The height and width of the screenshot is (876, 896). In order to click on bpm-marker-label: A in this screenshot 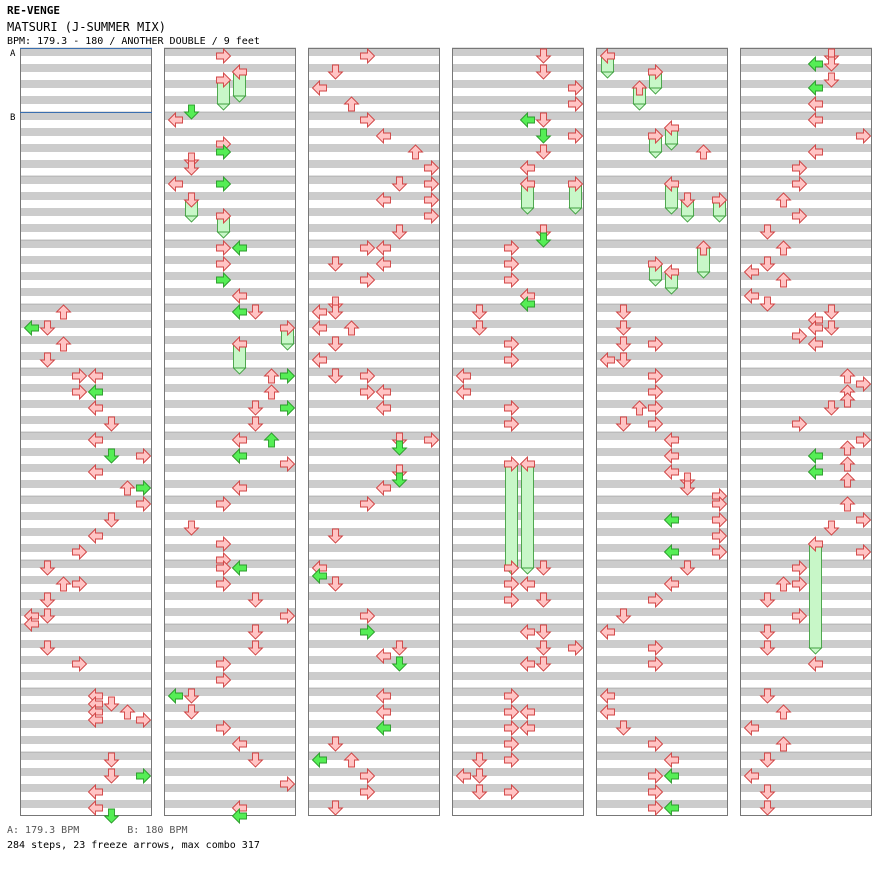, I will do `click(13, 54)`.